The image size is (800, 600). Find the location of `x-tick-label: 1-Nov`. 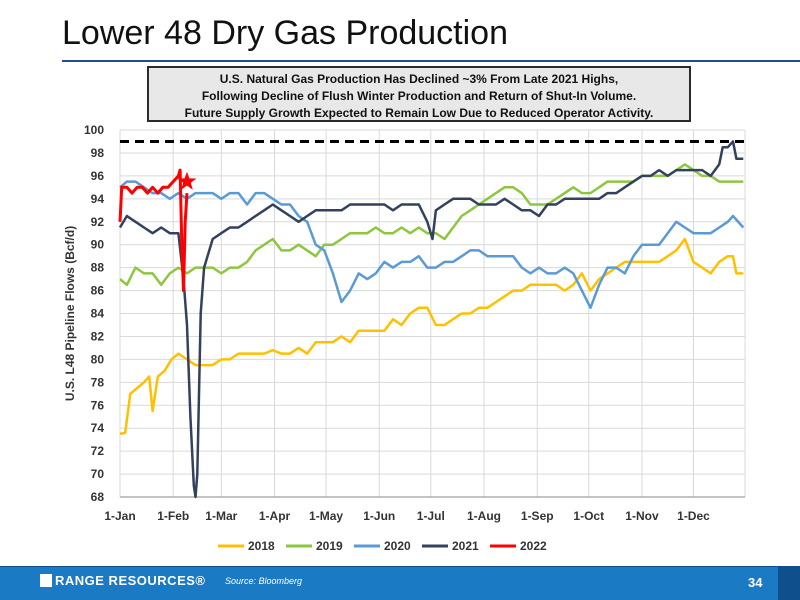

x-tick-label: 1-Nov is located at coordinates (642, 516).